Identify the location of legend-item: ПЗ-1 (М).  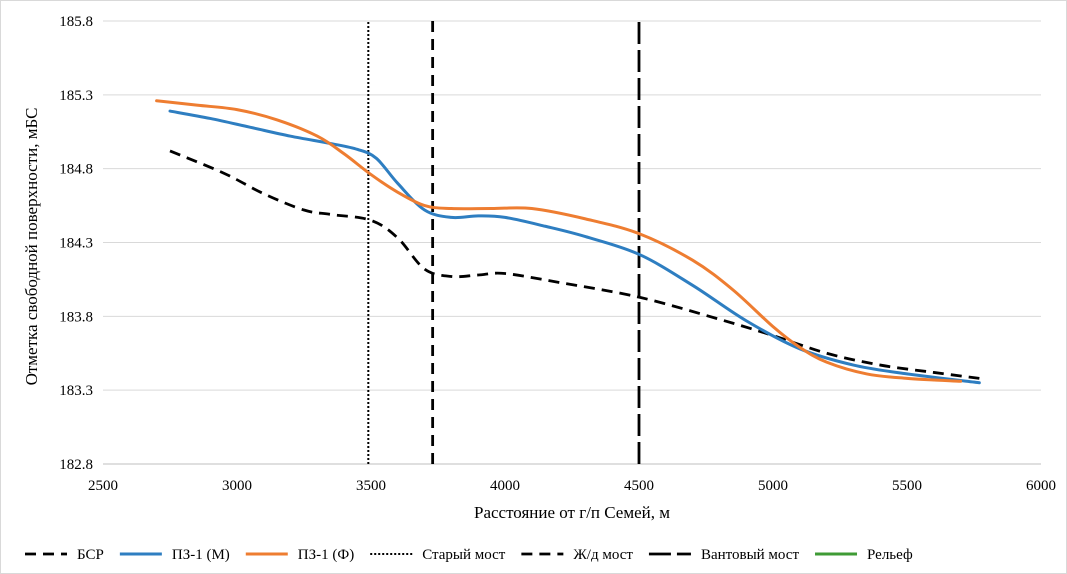
(174, 555).